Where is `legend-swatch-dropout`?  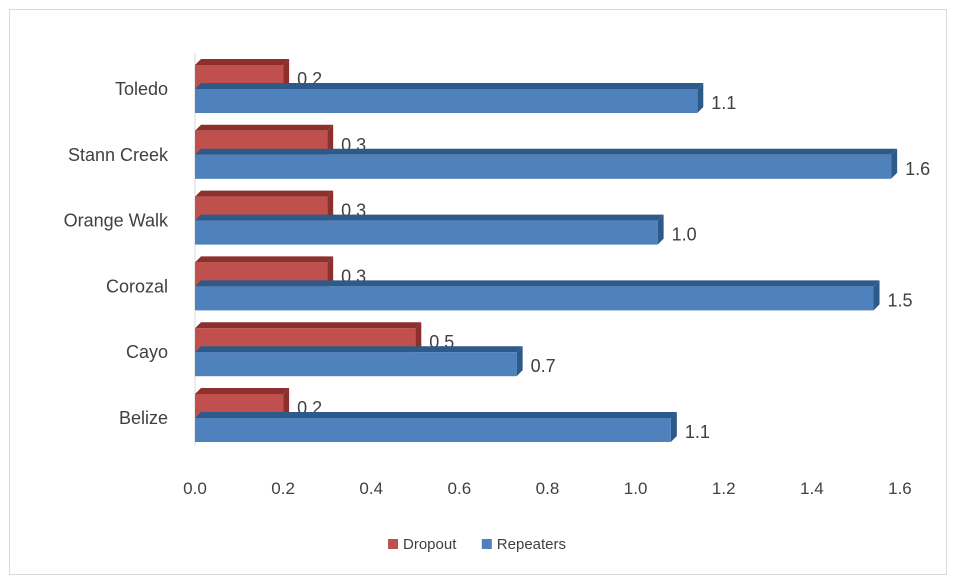 legend-swatch-dropout is located at coordinates (393, 544).